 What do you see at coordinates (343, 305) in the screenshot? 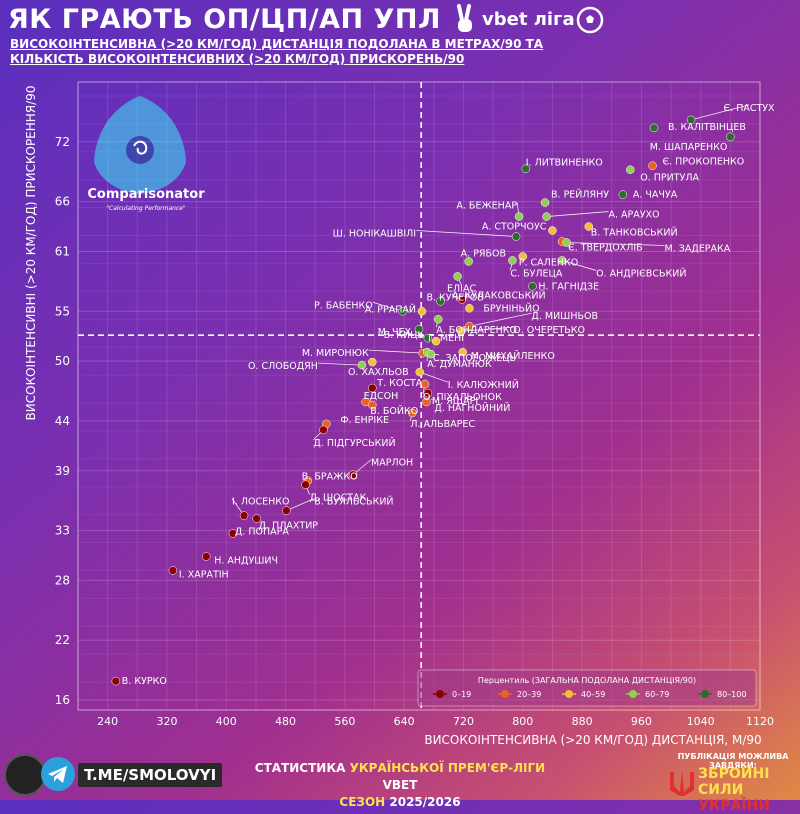
I see `data-point-label: Р. БАБЕНКО` at bounding box center [343, 305].